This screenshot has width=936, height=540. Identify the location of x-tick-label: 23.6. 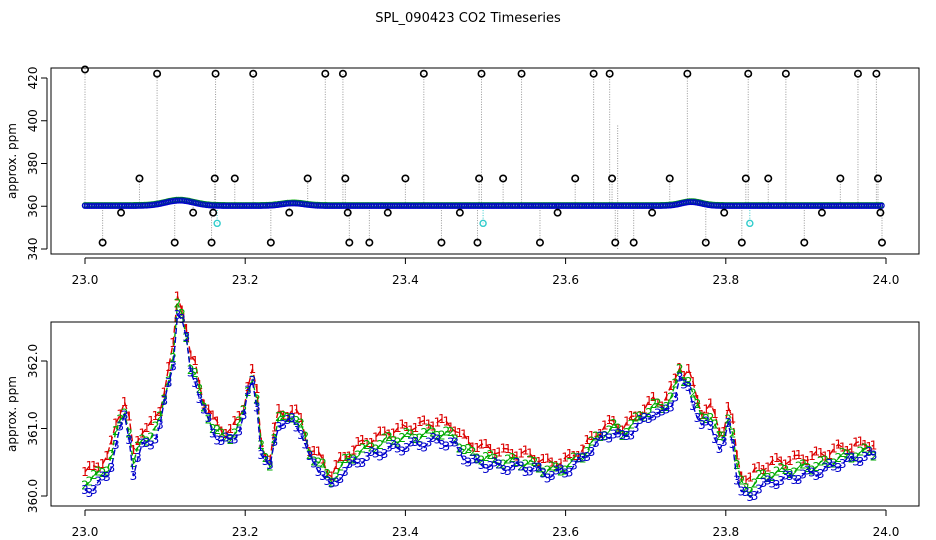
(565, 280).